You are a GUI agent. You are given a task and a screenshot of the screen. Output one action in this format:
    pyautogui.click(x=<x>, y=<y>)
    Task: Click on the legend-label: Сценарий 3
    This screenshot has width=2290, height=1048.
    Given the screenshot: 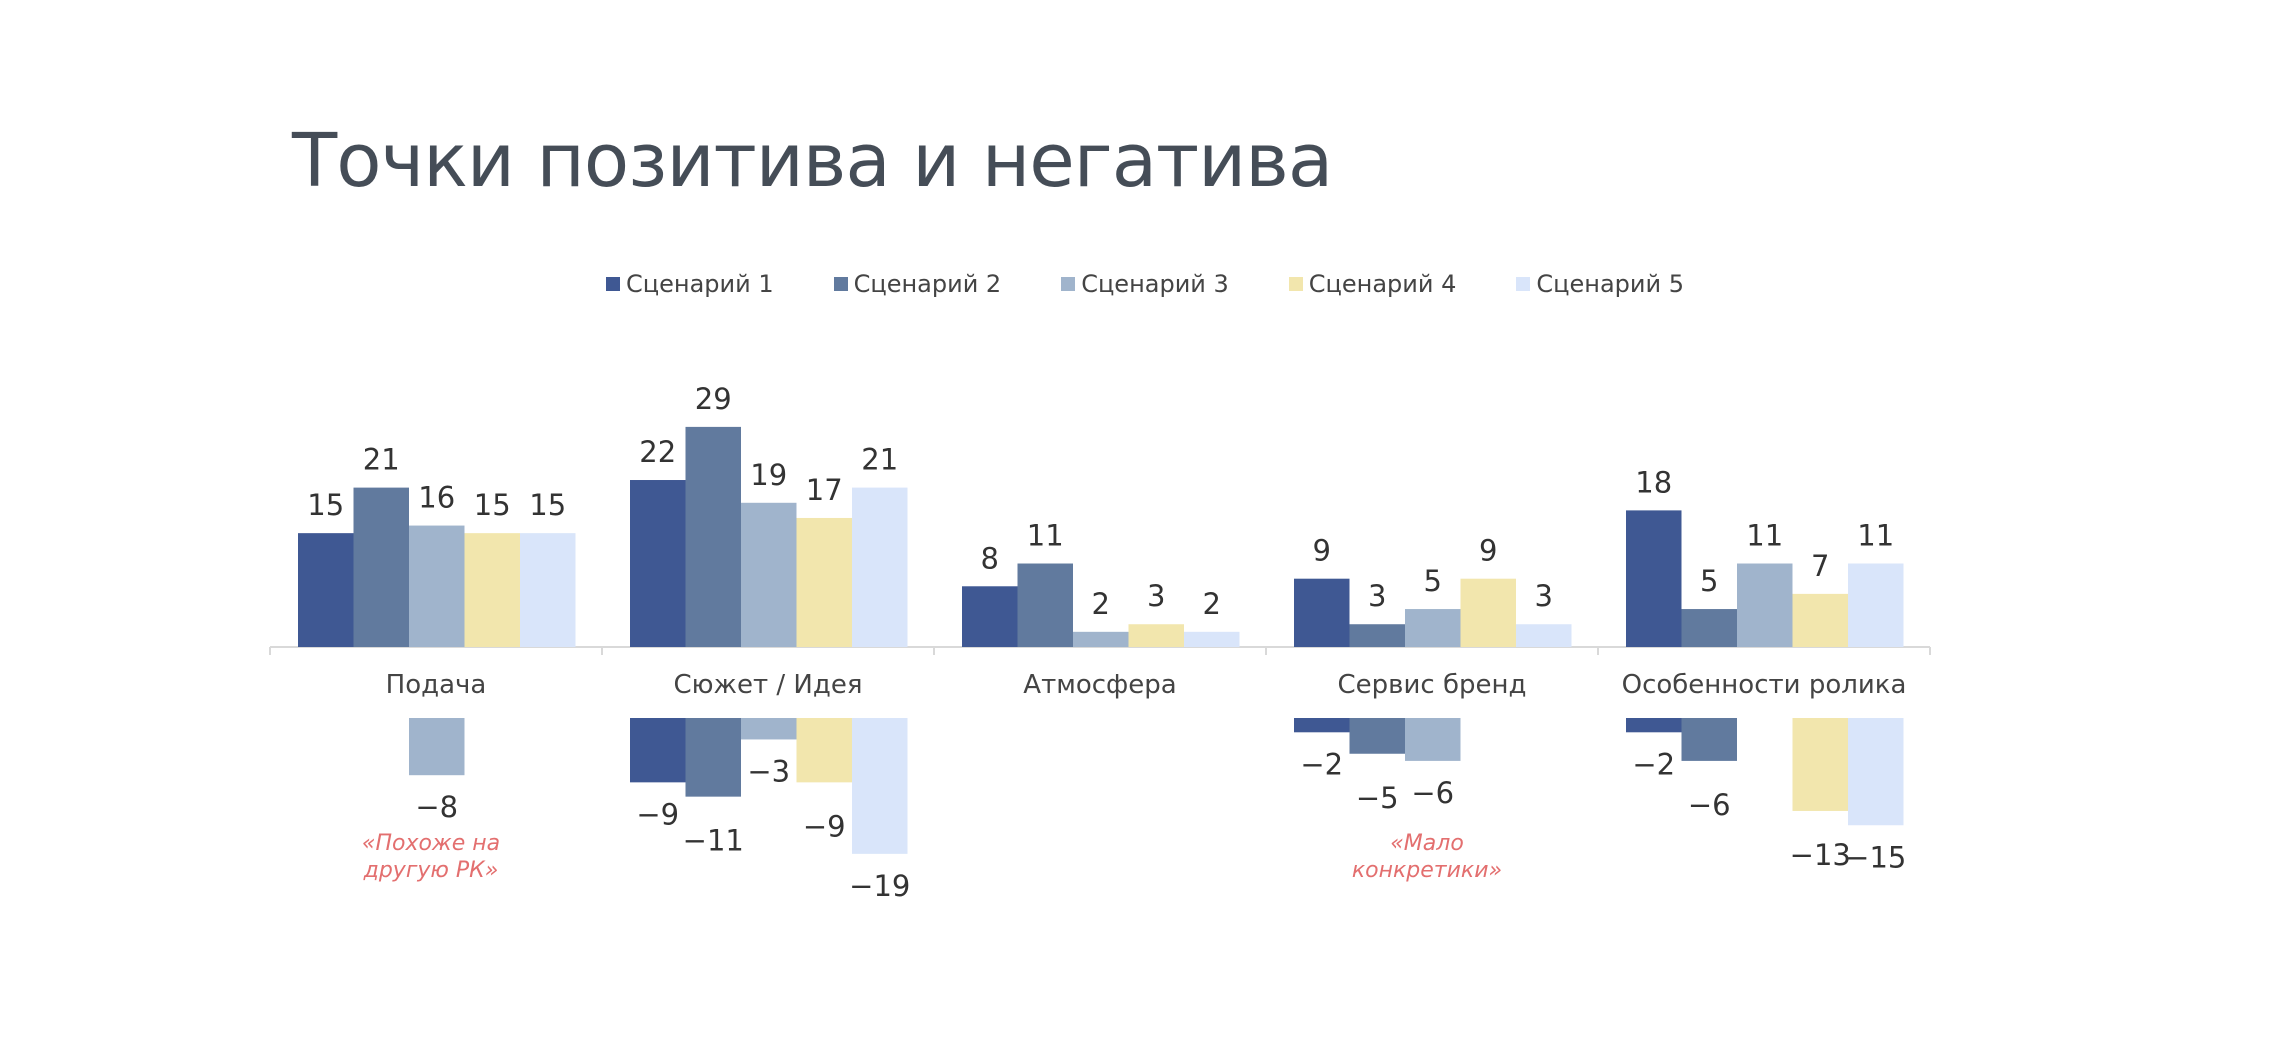 What is the action you would take?
    pyautogui.click(x=1155, y=284)
    